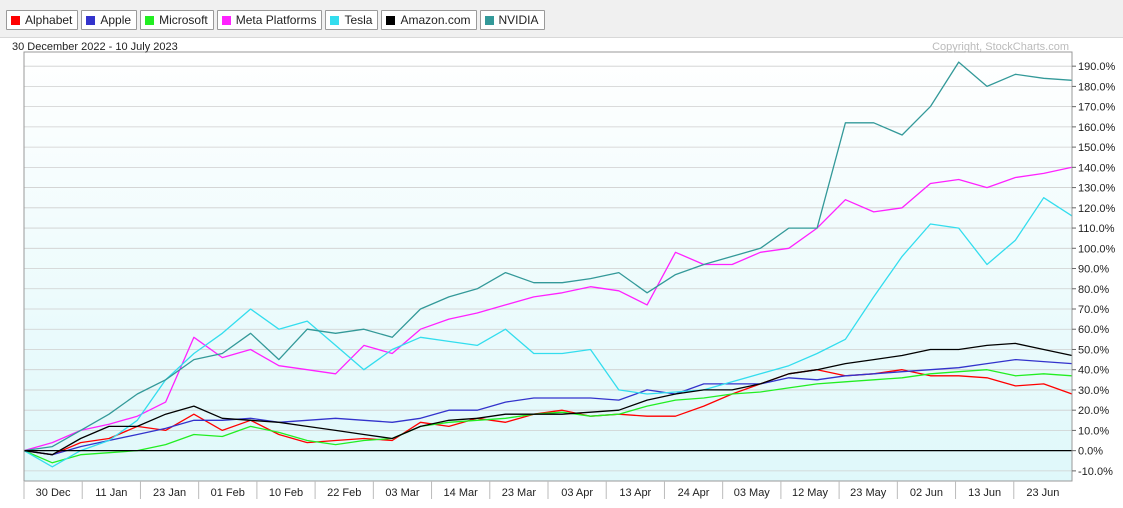 This screenshot has width=1123, height=508. Describe the element at coordinates (461, 493) in the screenshot. I see `x-tick-label: 14 Mar` at that location.